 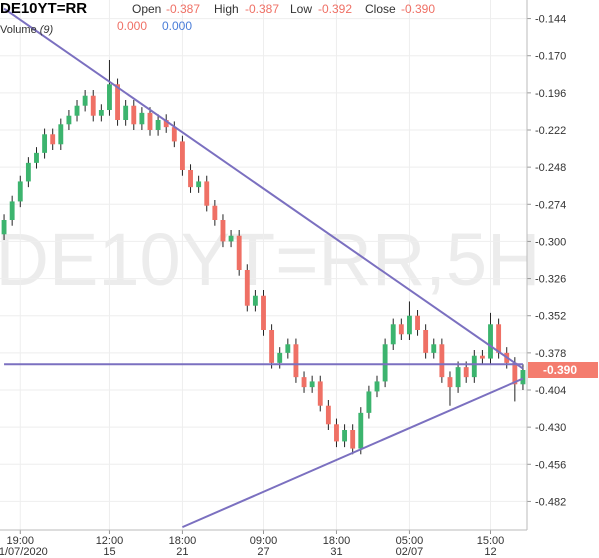 I want to click on volume-label: Volume (9), so click(x=27, y=30).